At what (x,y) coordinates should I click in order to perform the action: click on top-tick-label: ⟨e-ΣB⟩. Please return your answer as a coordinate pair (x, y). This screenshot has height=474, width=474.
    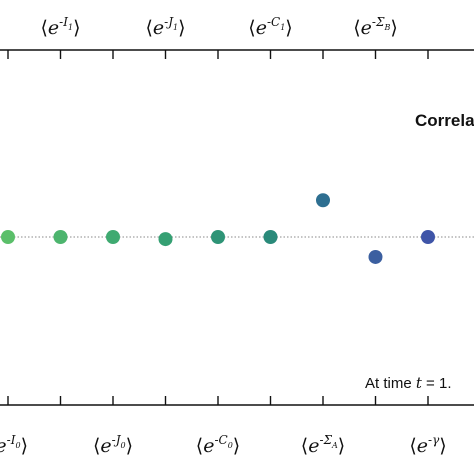
    Looking at the image, I should click on (375, 27).